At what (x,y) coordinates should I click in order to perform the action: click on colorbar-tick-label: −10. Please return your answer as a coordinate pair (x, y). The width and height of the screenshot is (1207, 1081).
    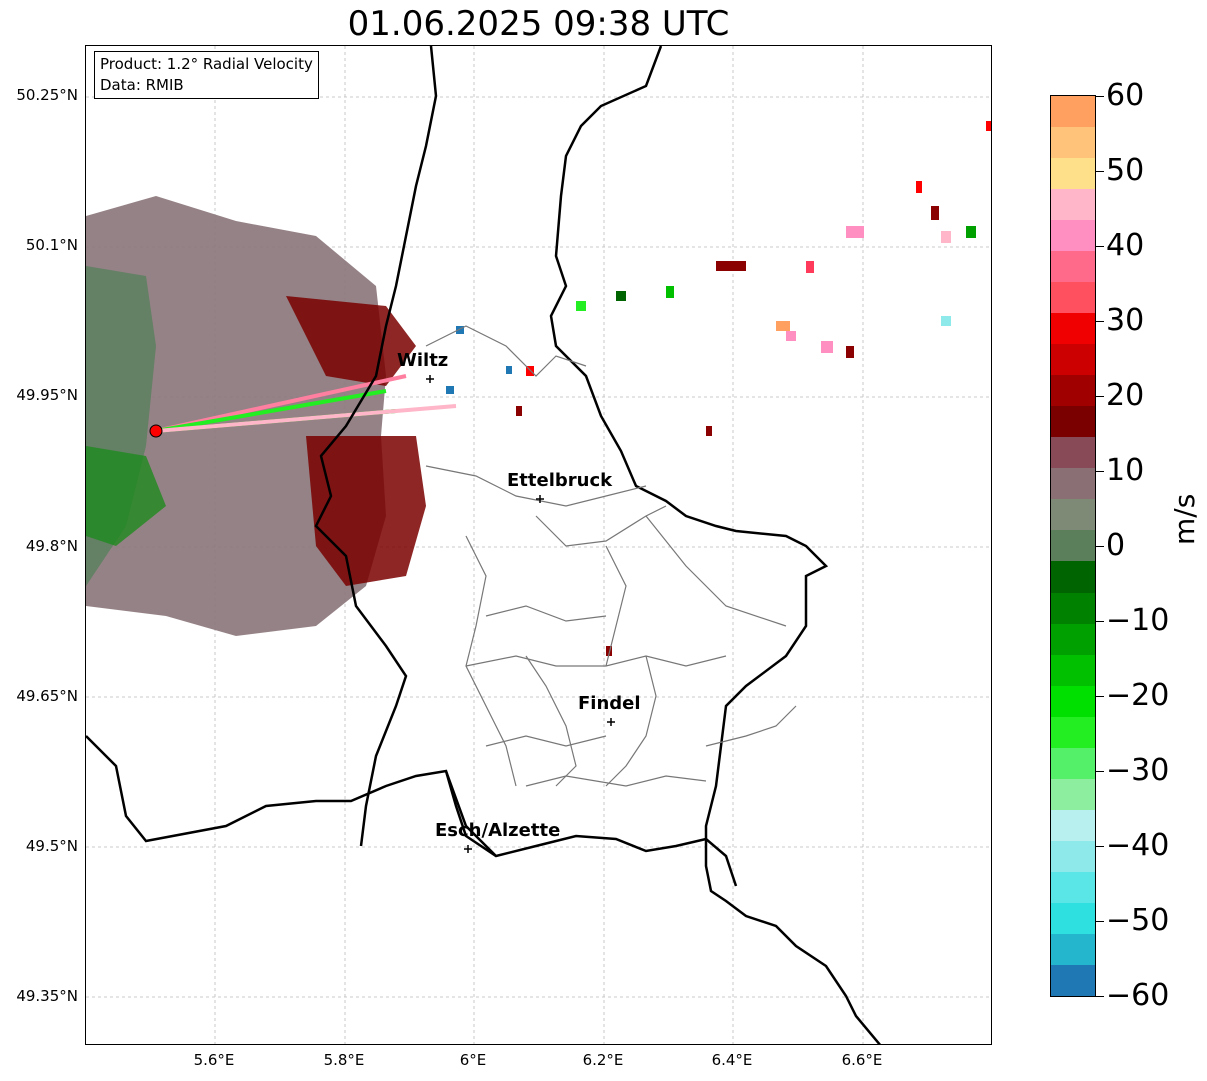
    Looking at the image, I should click on (1138, 620).